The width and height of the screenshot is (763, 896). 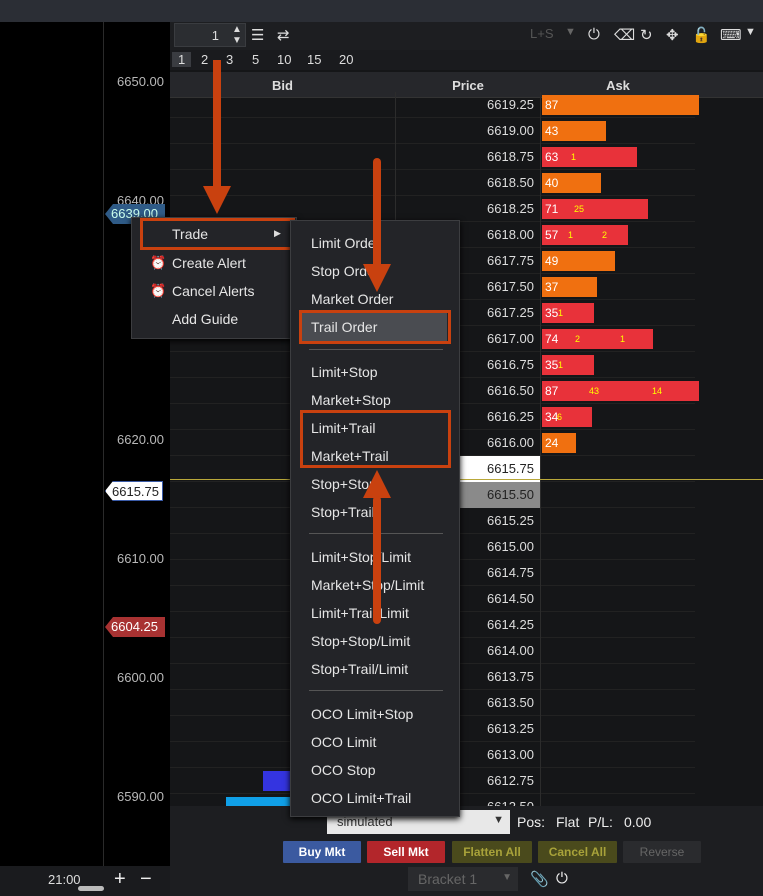 What do you see at coordinates (52, 444) in the screenshot?
I see `chart-area` at bounding box center [52, 444].